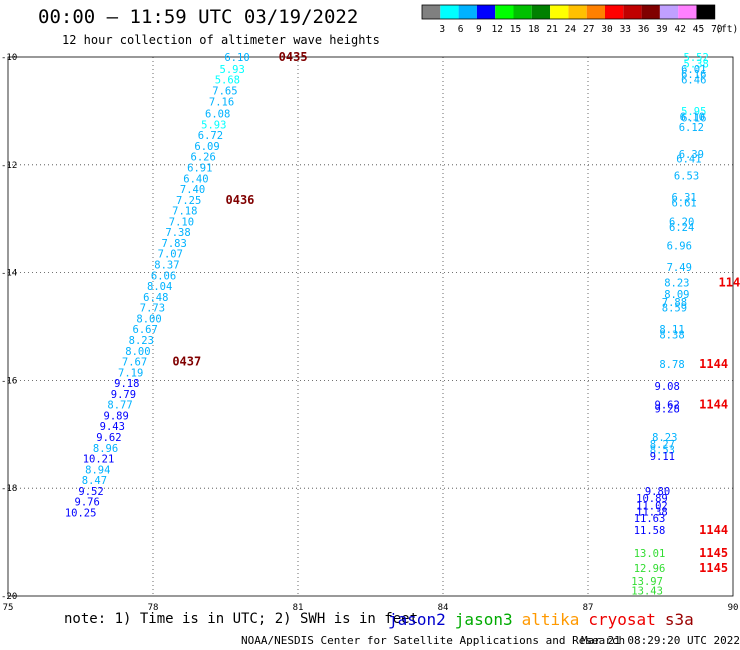 The image size is (740, 650). What do you see at coordinates (650, 531) in the screenshot?
I see `wave-height-label: 11.58` at bounding box center [650, 531].